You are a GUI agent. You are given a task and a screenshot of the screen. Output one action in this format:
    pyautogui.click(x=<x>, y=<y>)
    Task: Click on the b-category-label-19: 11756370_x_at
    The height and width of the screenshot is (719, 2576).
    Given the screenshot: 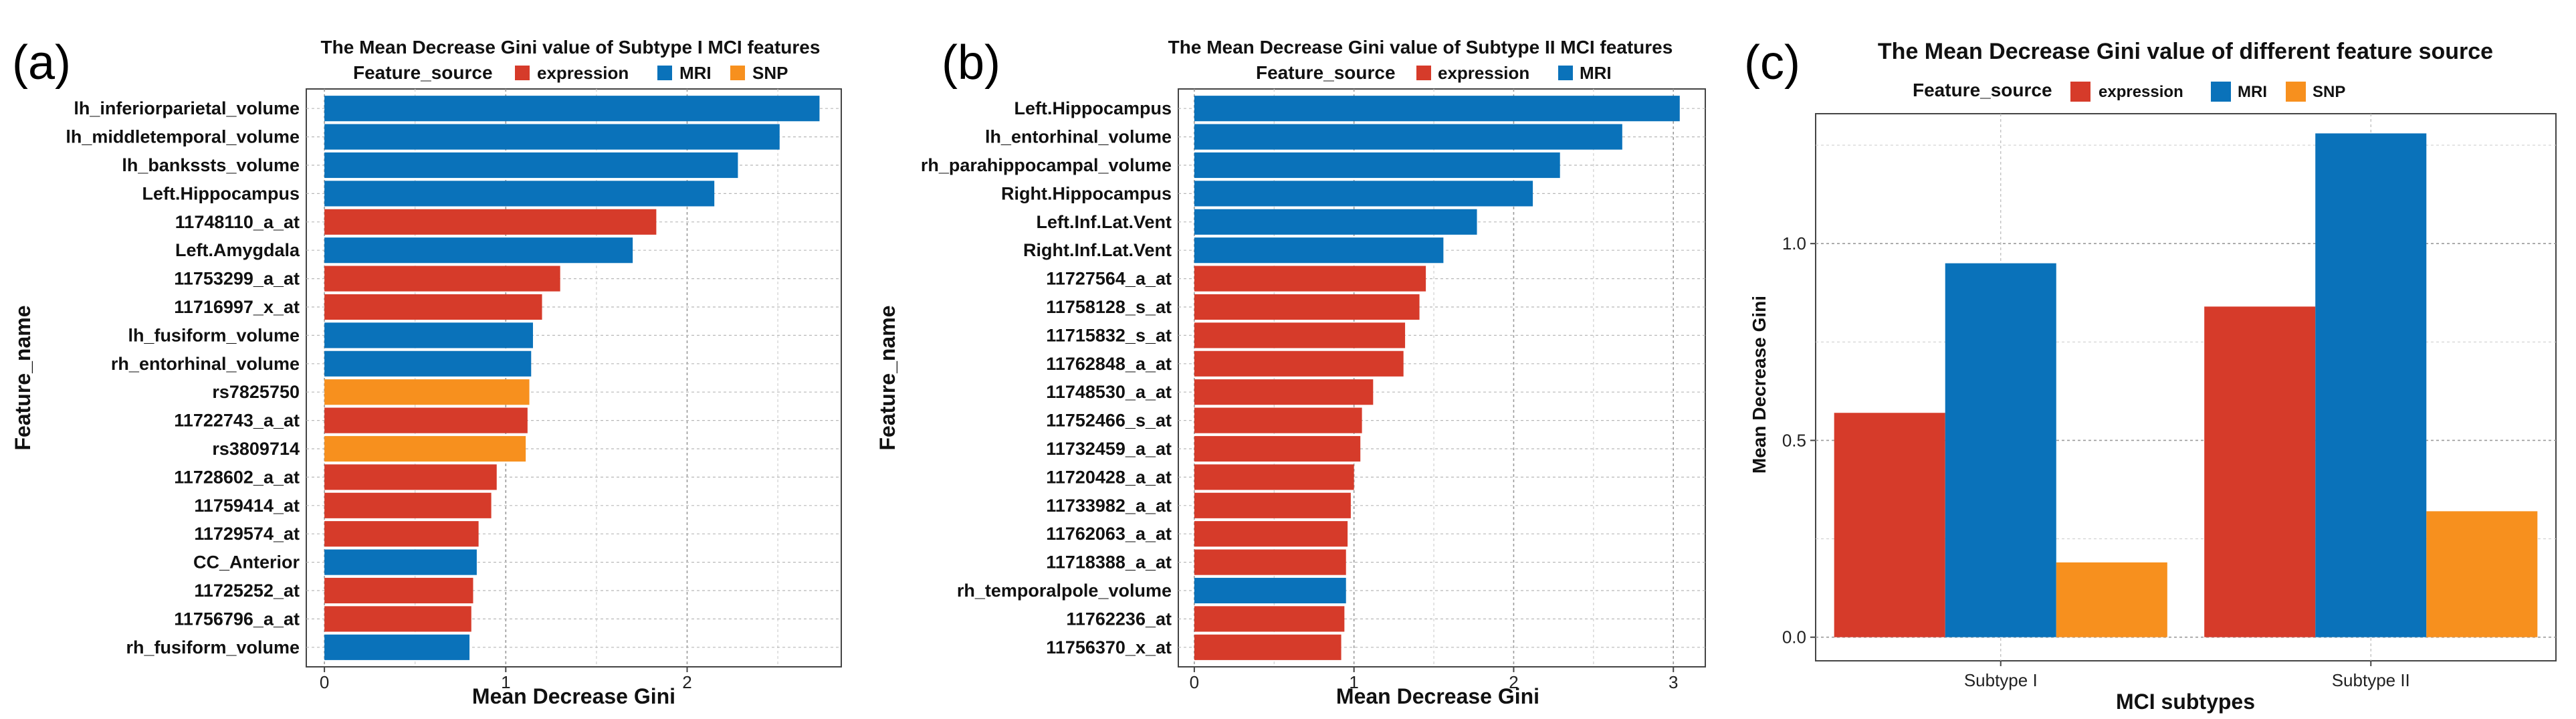 What is the action you would take?
    pyautogui.click(x=1109, y=647)
    